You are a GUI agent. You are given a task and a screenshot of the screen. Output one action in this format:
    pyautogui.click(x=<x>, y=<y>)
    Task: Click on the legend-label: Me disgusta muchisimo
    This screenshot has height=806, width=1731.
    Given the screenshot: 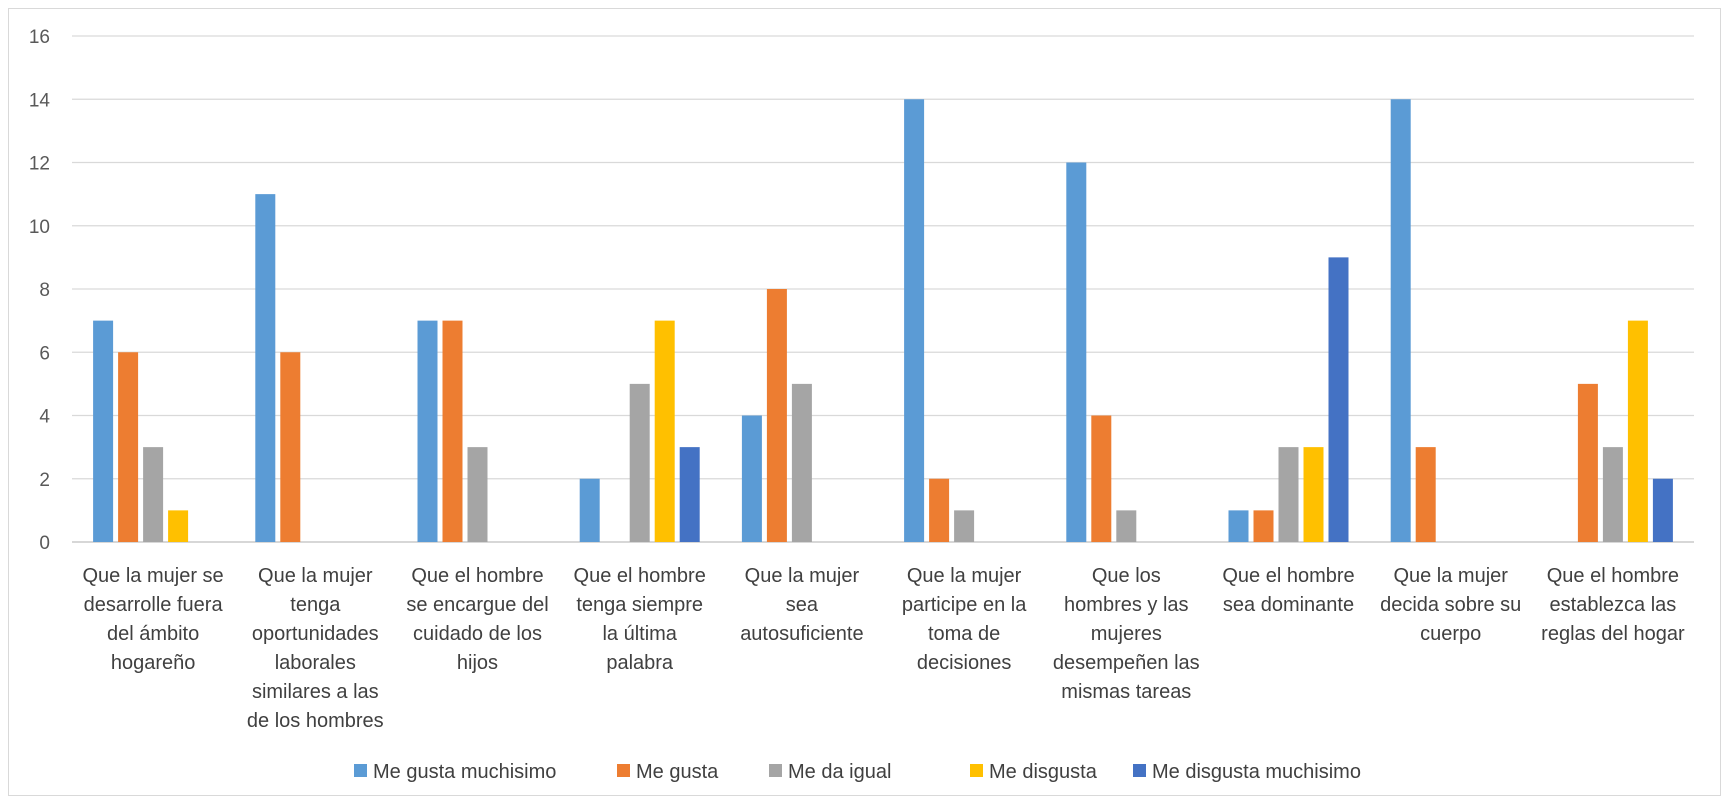 What is the action you would take?
    pyautogui.click(x=1256, y=772)
    